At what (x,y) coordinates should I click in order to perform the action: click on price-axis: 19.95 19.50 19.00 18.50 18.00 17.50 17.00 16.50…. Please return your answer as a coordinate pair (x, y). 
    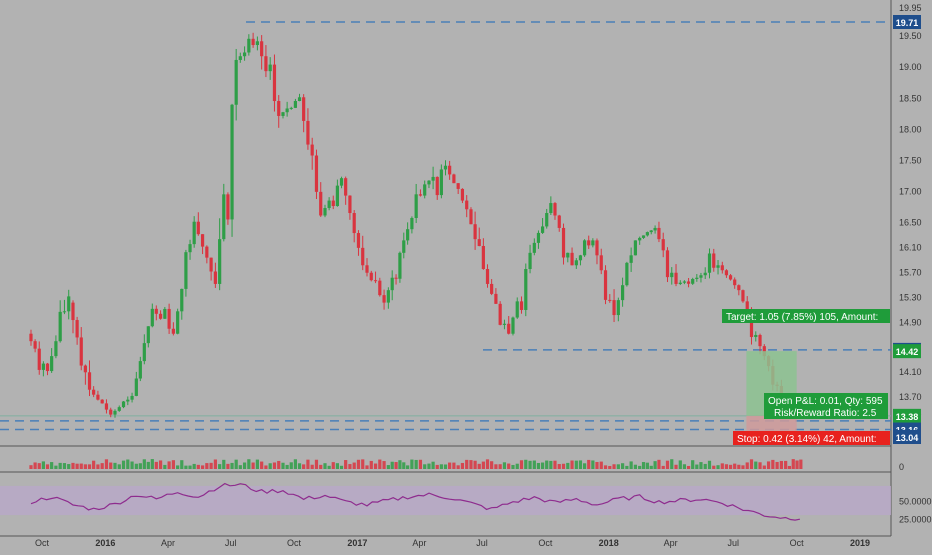
    Looking at the image, I should click on (912, 264).